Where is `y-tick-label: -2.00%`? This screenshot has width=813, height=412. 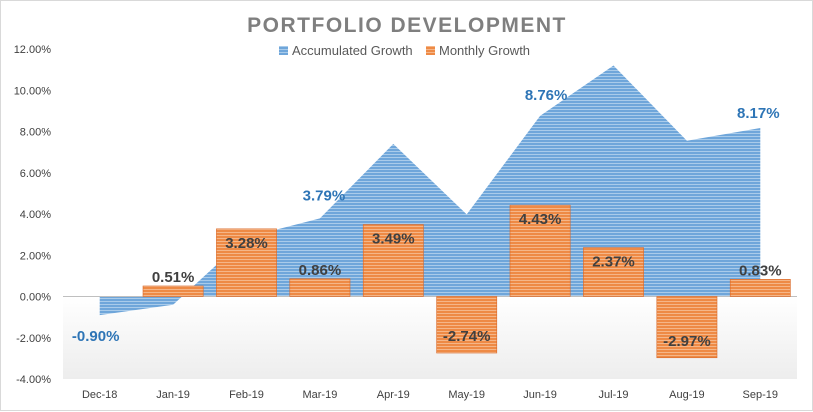 y-tick-label: -2.00% is located at coordinates (33, 339).